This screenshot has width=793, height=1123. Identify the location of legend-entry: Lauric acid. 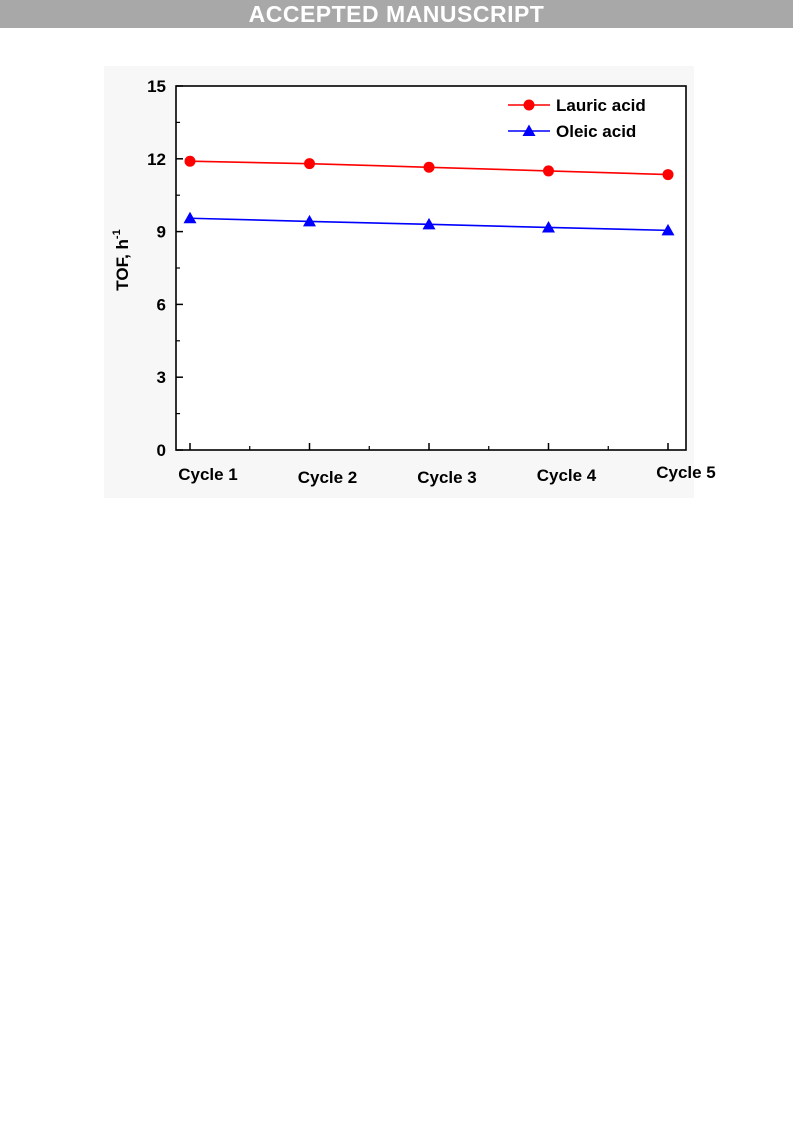
(577, 105).